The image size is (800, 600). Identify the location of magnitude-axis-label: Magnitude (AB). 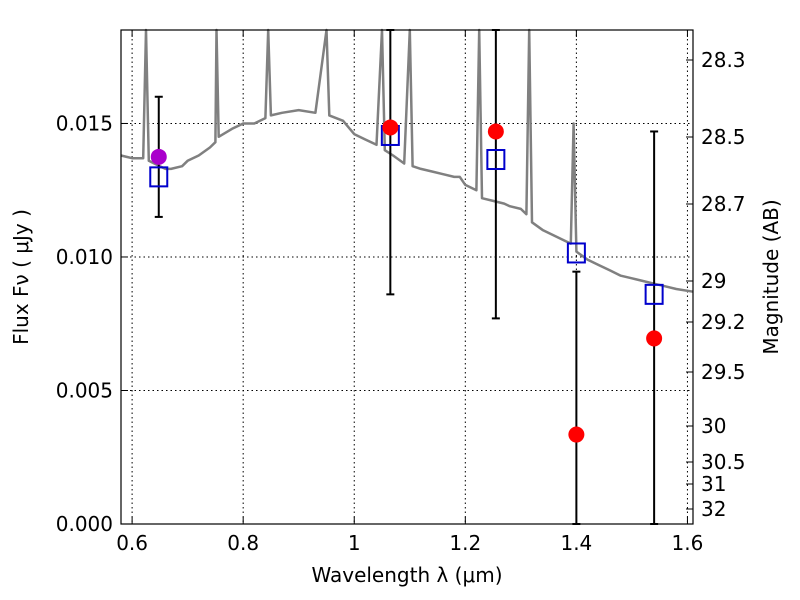
(771, 276).